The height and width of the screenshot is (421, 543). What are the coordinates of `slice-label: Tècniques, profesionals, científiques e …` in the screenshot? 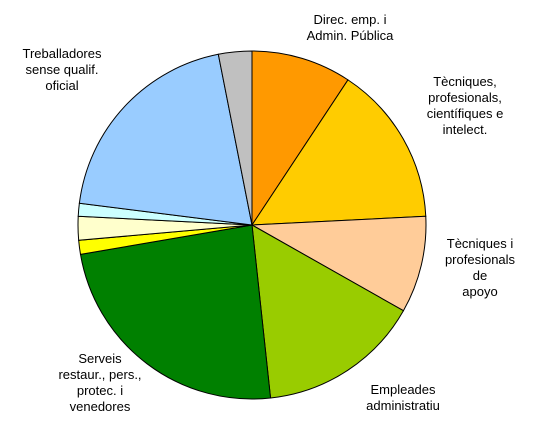 It's located at (465, 105).